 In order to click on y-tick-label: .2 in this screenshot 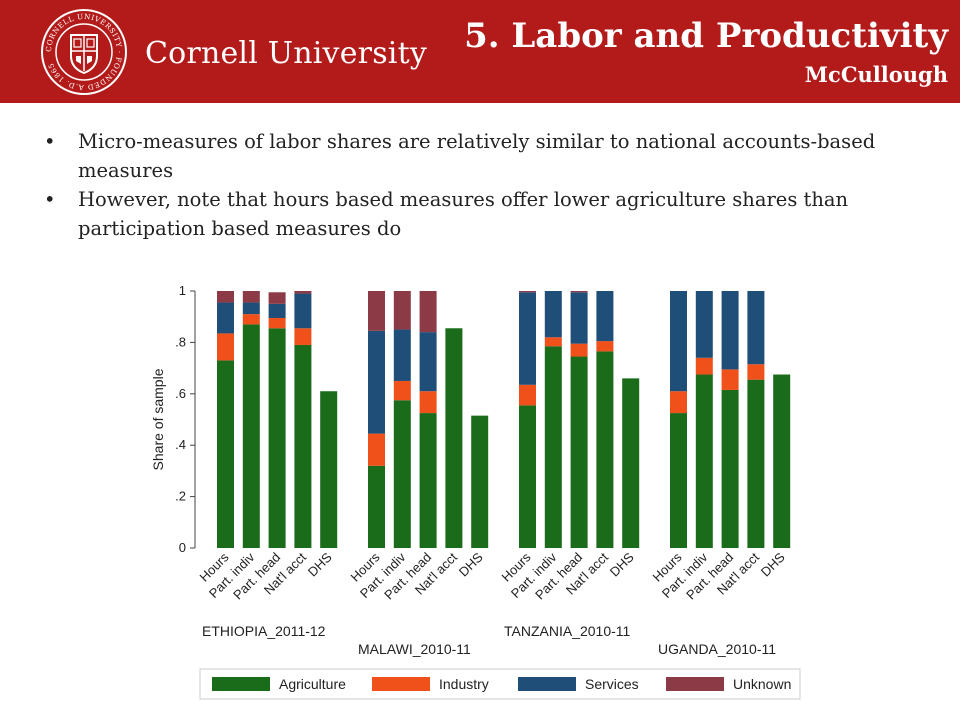, I will do `click(180, 496)`.